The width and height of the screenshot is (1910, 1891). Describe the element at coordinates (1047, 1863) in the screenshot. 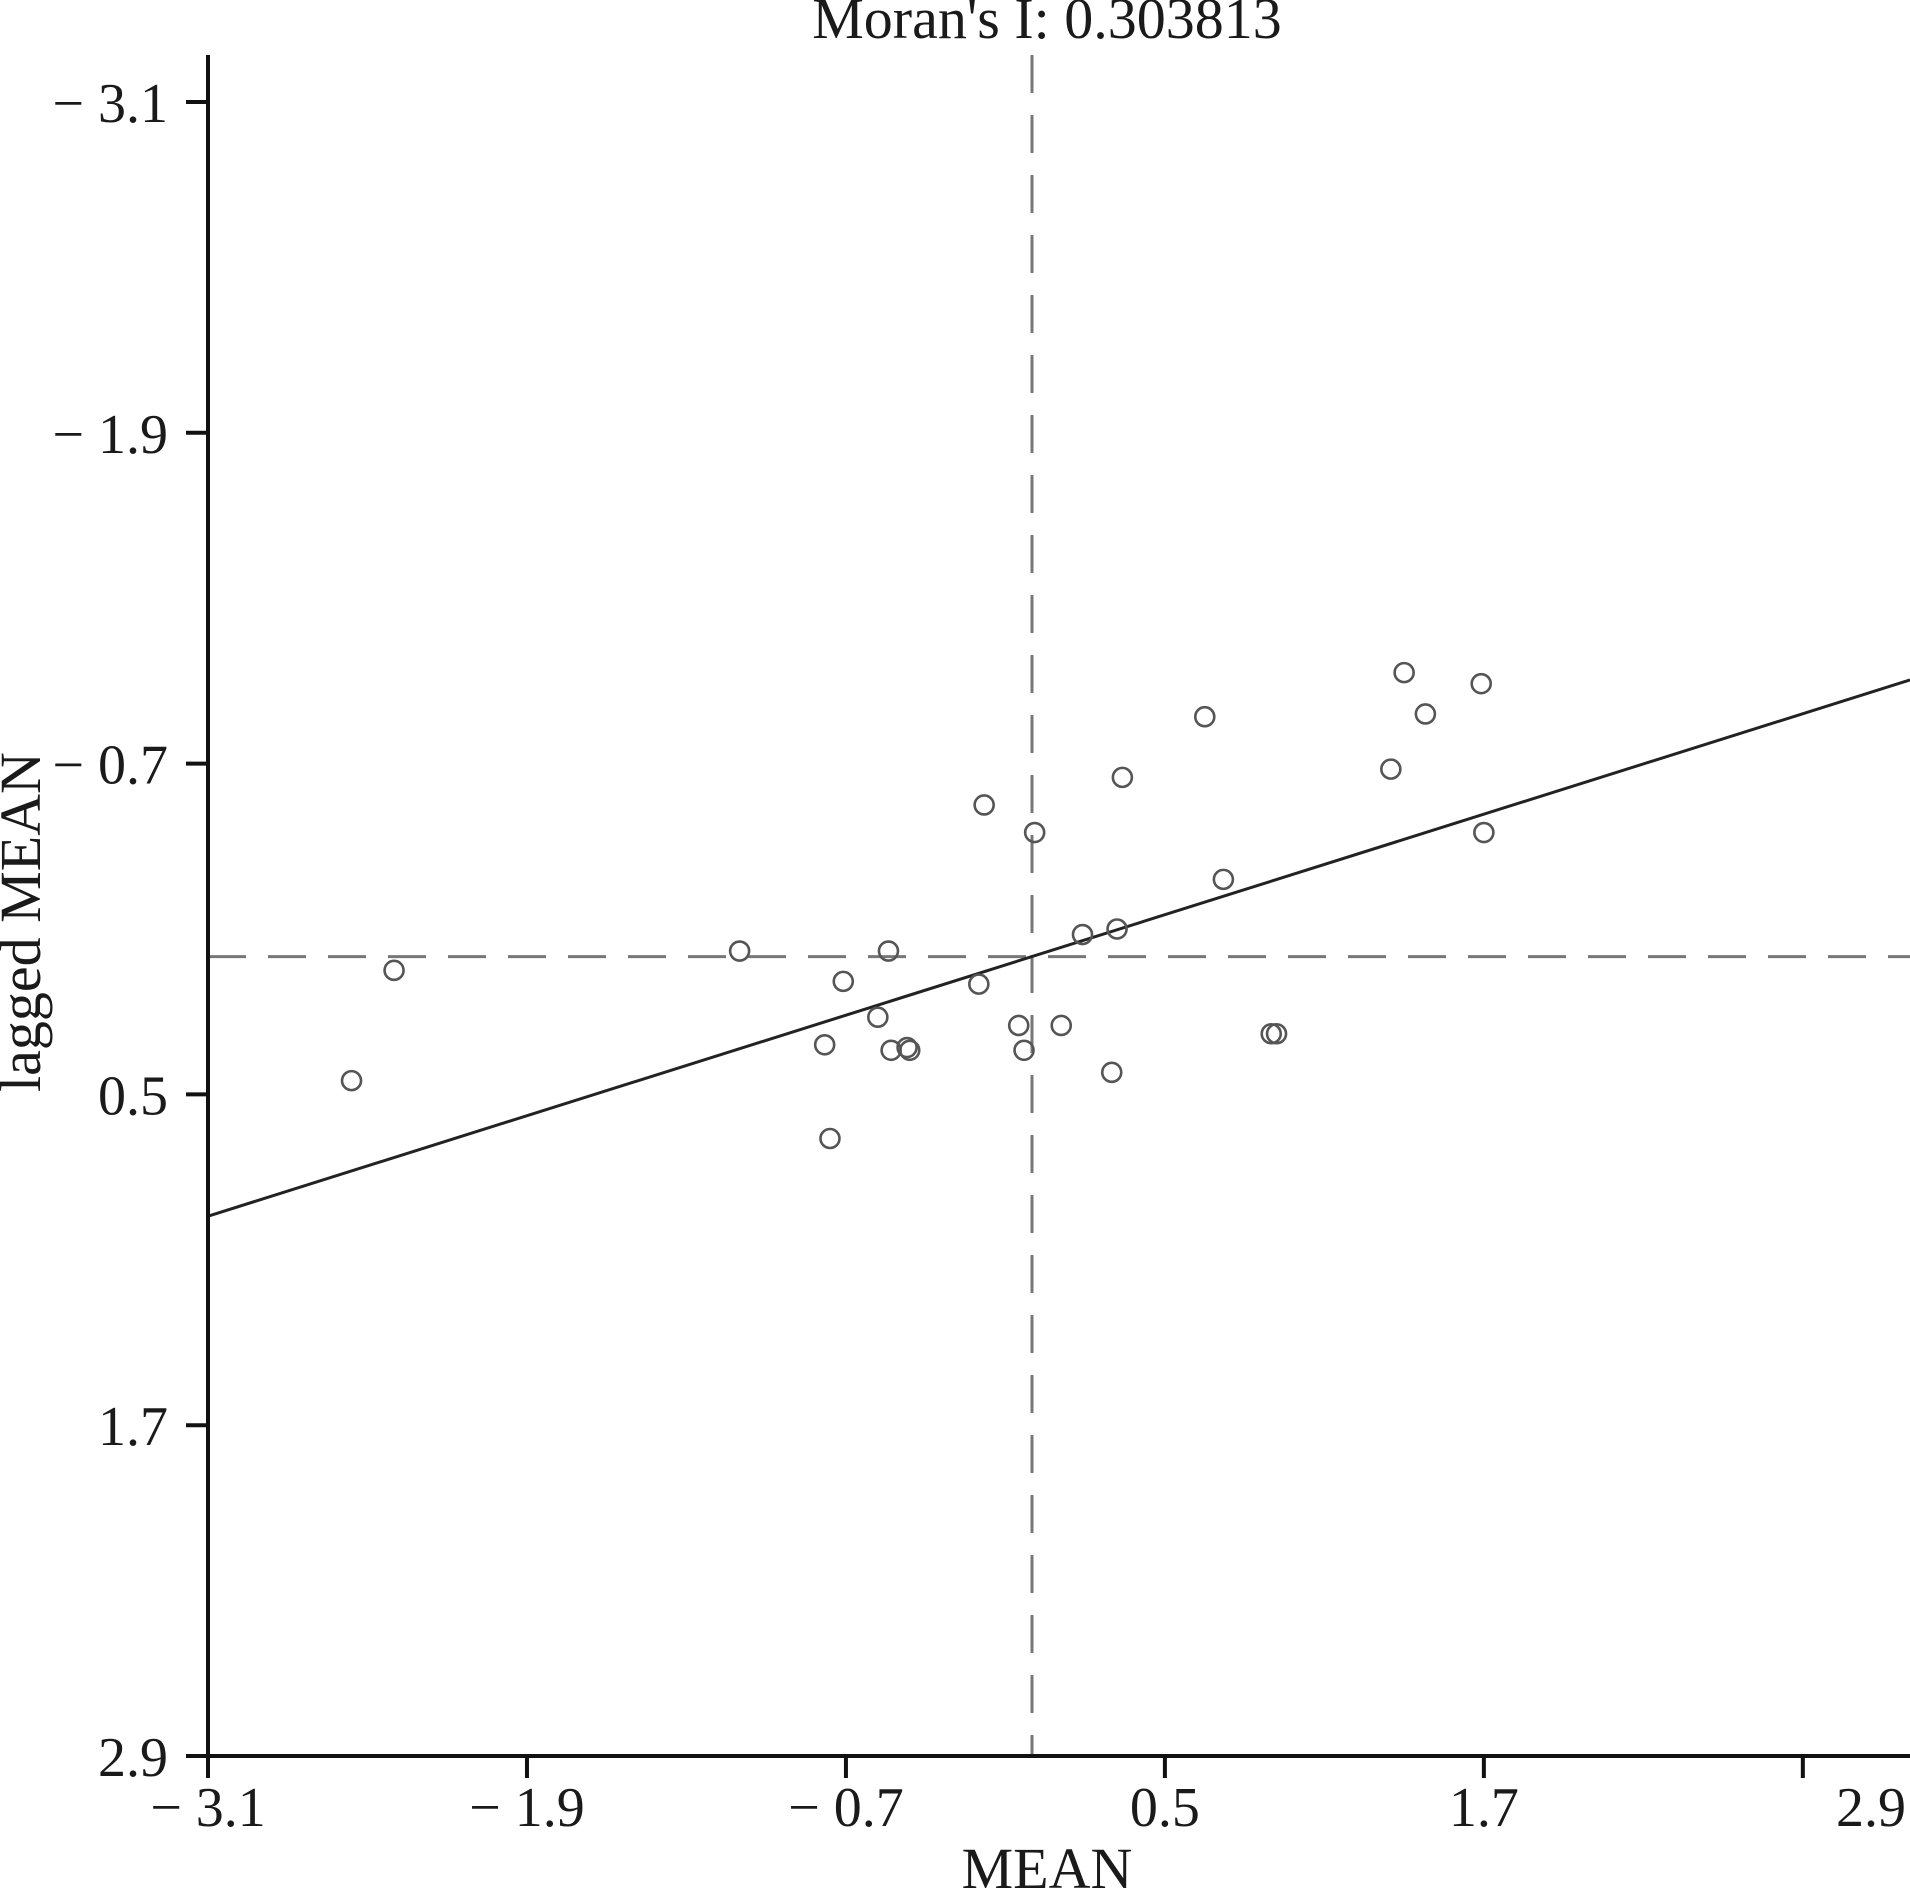

I see `x-axis-title: MEAN` at that location.